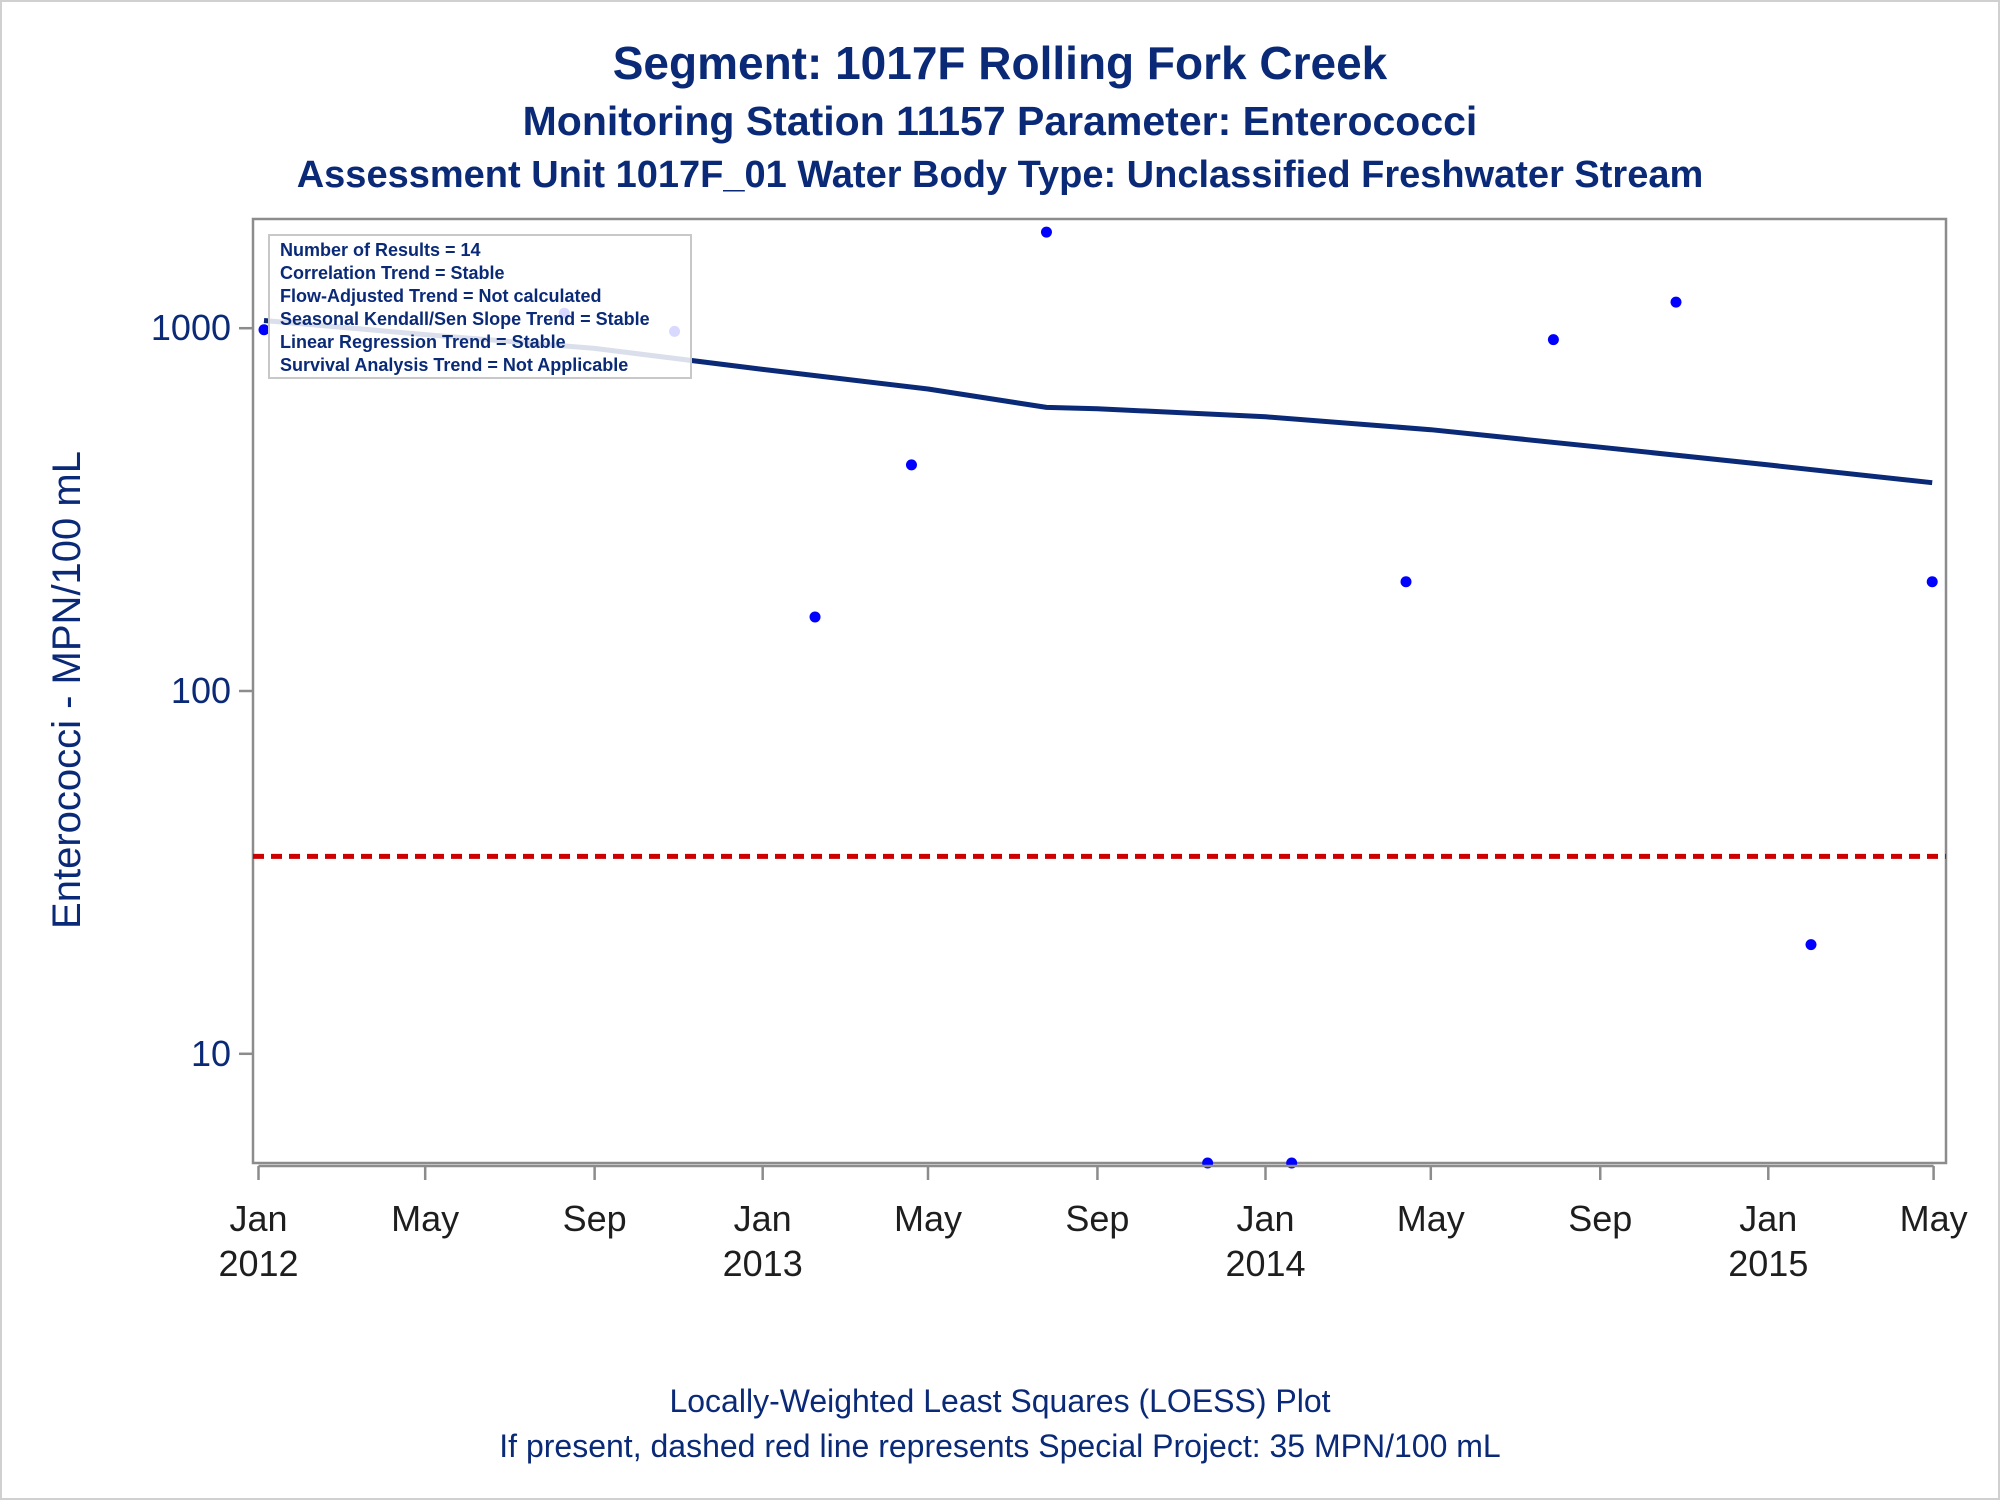  What do you see at coordinates (380, 250) in the screenshot?
I see `stats-line: Number of Results = 14` at bounding box center [380, 250].